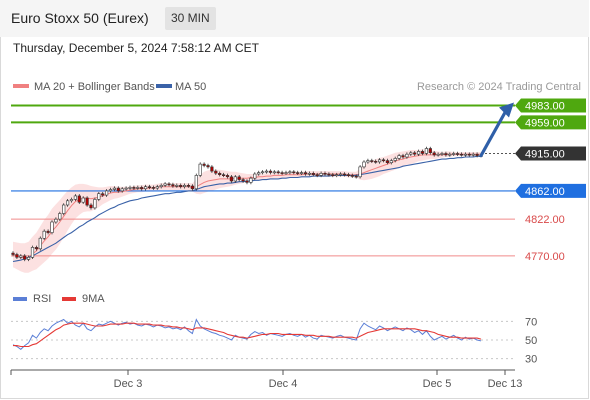 The image size is (590, 400). What do you see at coordinates (80, 18) in the screenshot?
I see `instrument-title: Euro Stoxx 50 (Eurex)` at bounding box center [80, 18].